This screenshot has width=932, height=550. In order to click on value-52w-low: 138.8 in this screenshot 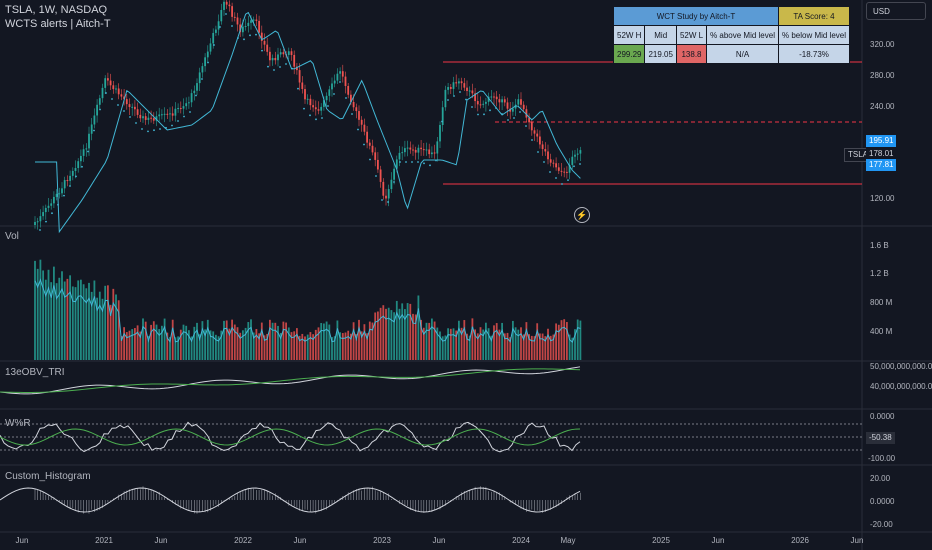, I will do `click(691, 54)`.